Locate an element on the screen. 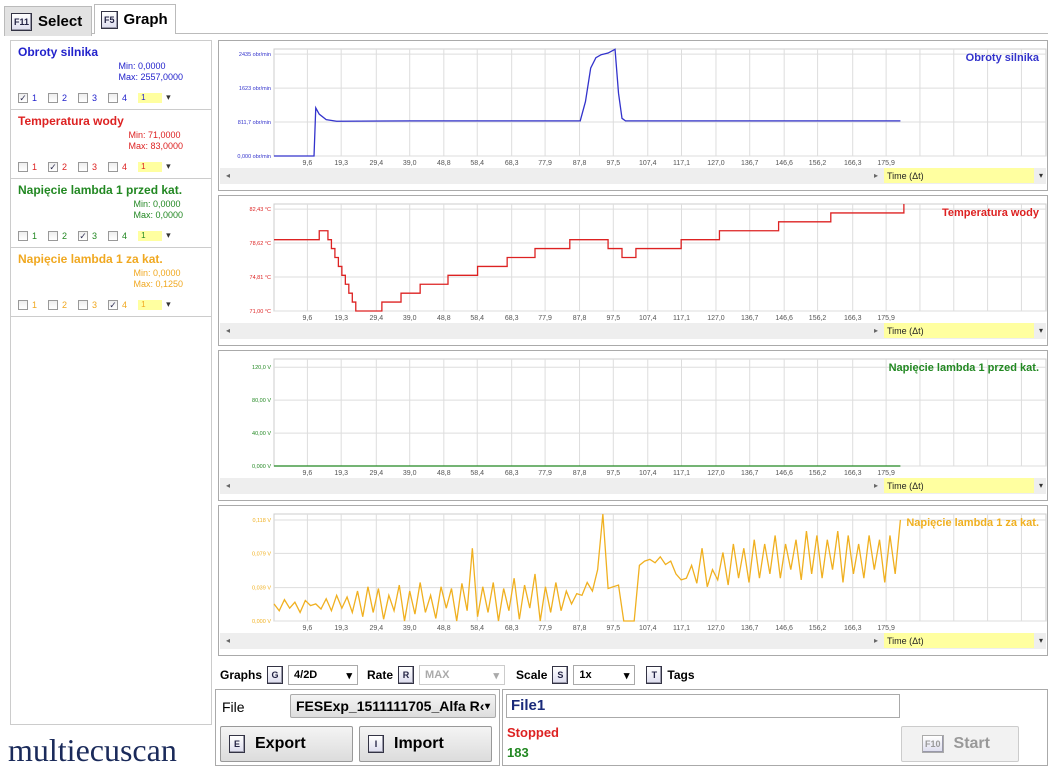  y-tick-label: 80,00 V is located at coordinates (261, 401).